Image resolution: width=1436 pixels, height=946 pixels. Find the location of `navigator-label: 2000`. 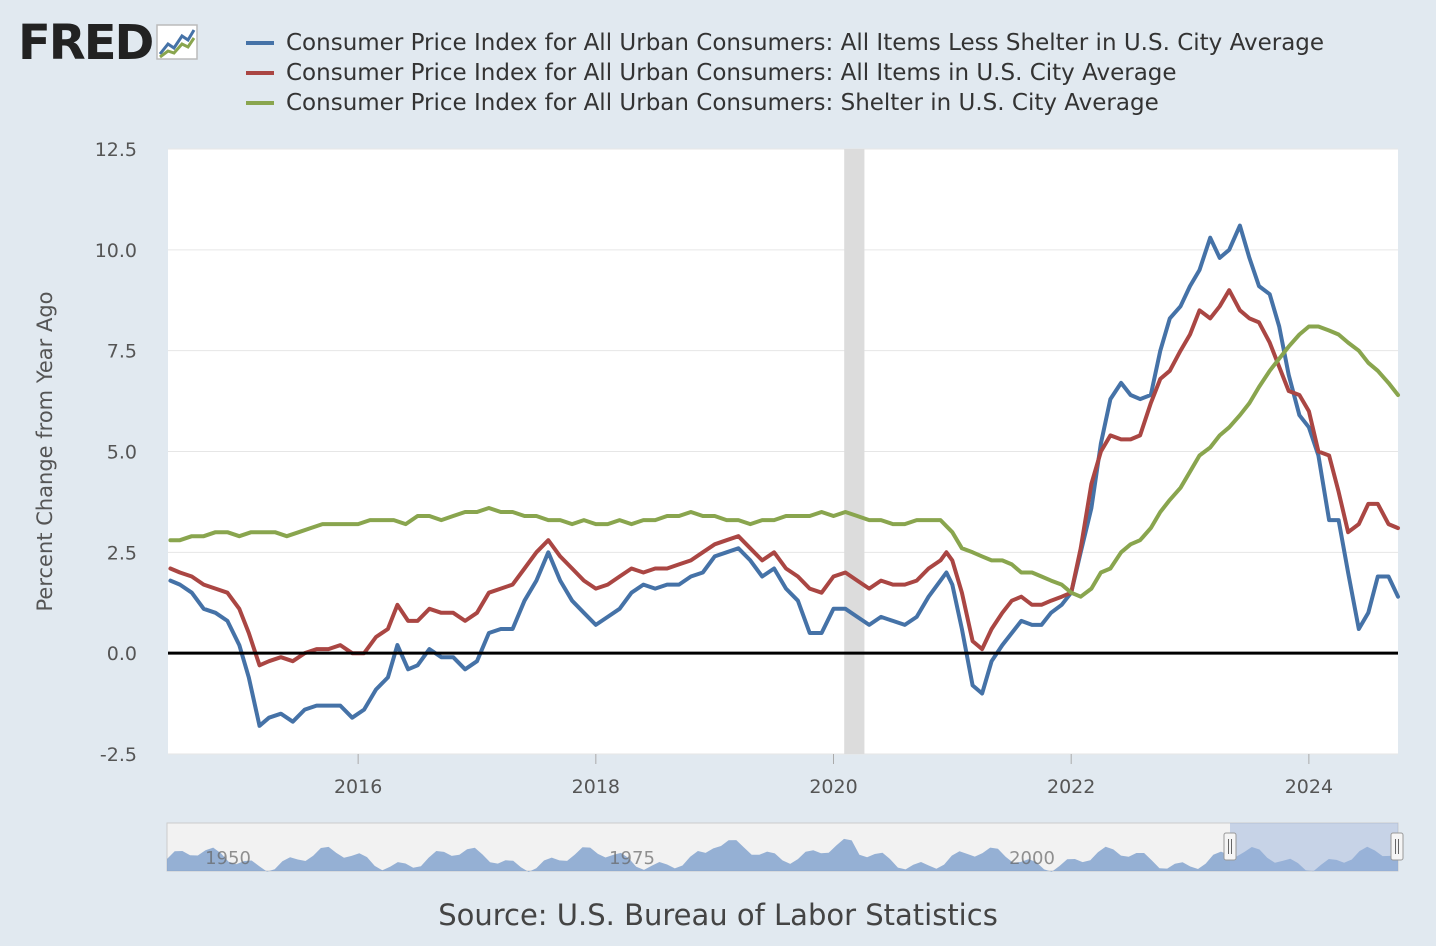

navigator-label: 2000 is located at coordinates (1032, 858).